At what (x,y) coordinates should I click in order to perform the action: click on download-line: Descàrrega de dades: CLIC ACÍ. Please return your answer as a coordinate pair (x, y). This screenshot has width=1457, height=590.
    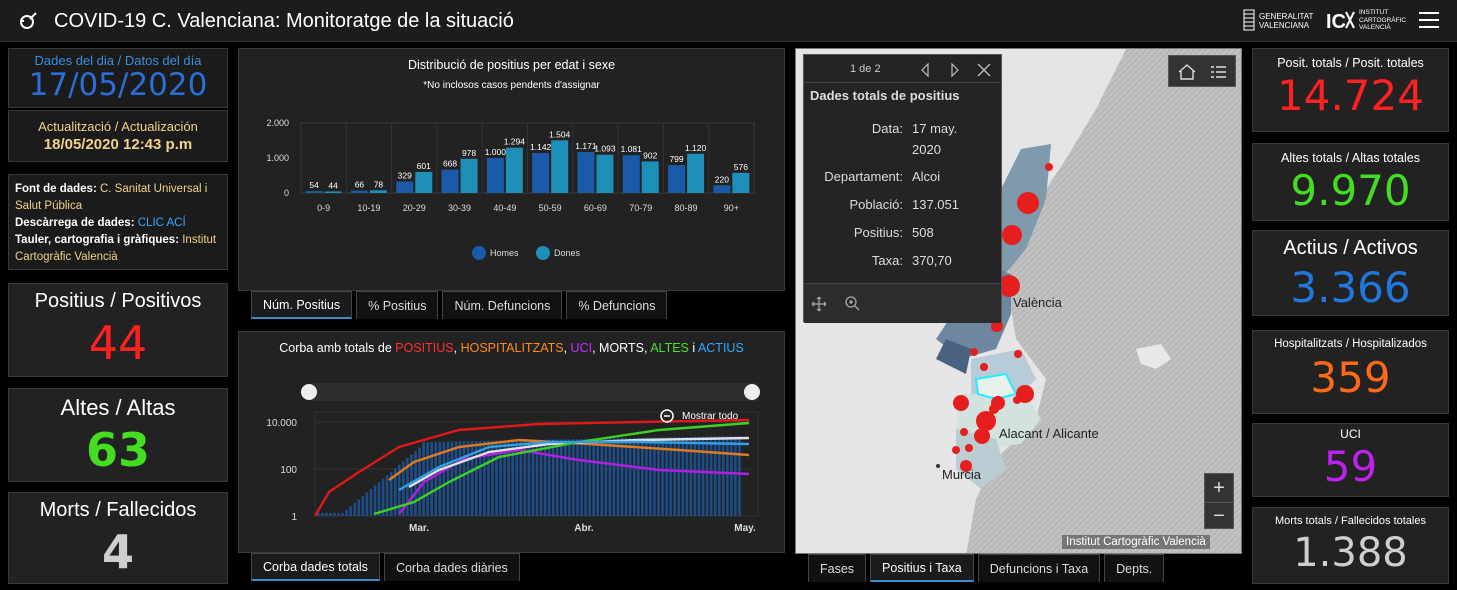
    Looking at the image, I should click on (118, 223).